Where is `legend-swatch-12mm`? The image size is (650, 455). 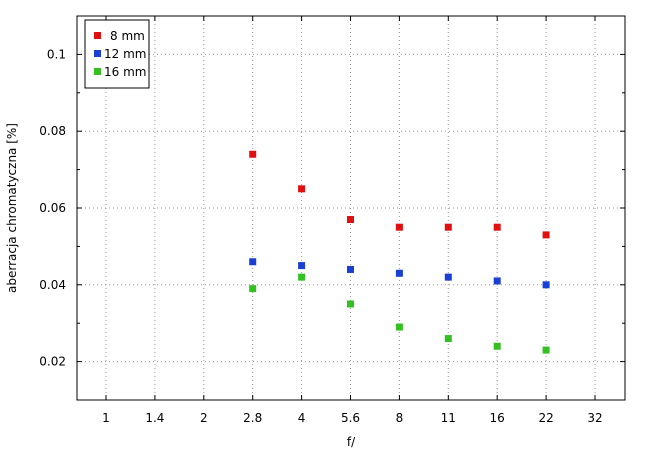 legend-swatch-12mm is located at coordinates (97, 53).